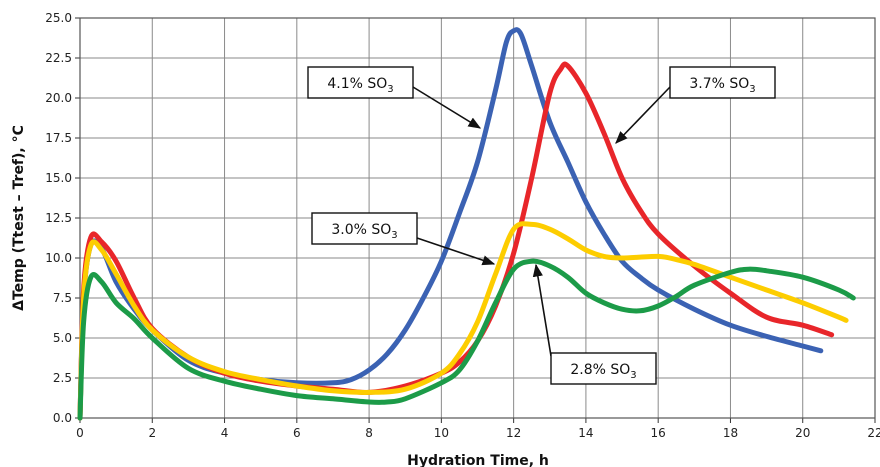 The image size is (880, 467). I want to click on y-tick-label: 0.0, so click(62, 418).